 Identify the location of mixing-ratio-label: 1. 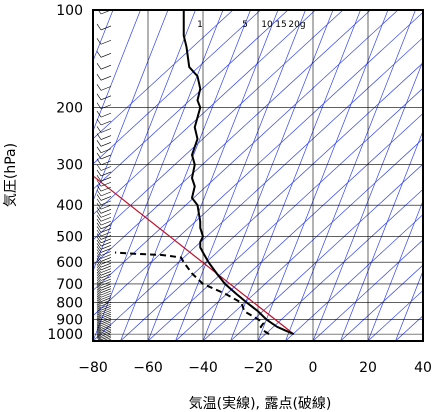
(200, 25).